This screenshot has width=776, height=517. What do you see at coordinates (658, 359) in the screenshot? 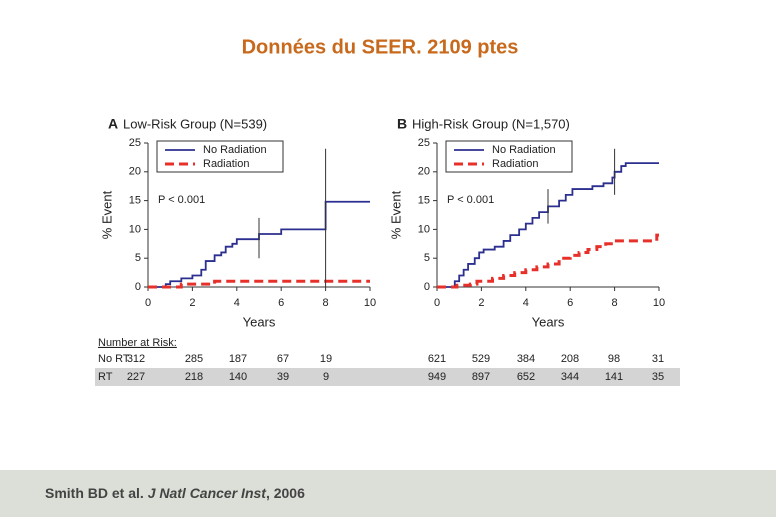
I see `risk-count: 31` at bounding box center [658, 359].